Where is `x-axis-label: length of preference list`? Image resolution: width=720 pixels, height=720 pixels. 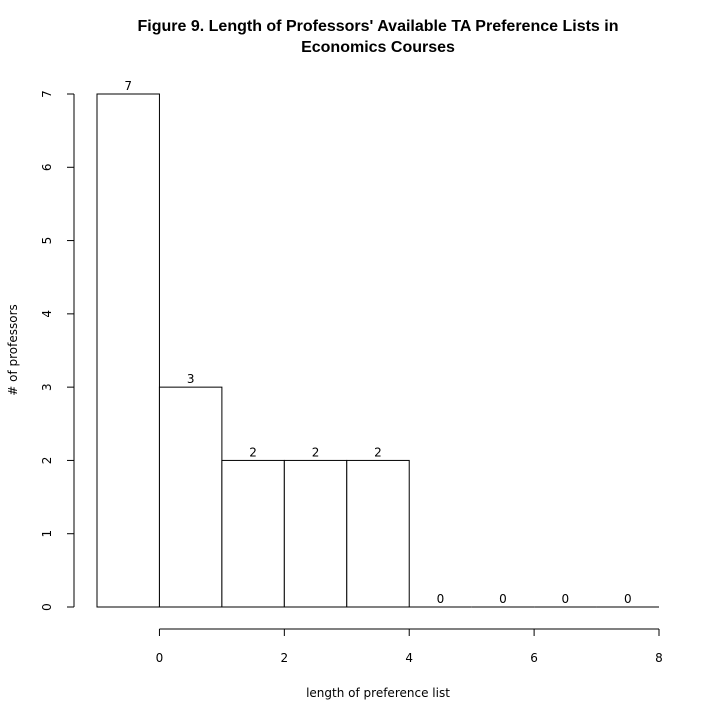 x-axis-label: length of preference list is located at coordinates (378, 693).